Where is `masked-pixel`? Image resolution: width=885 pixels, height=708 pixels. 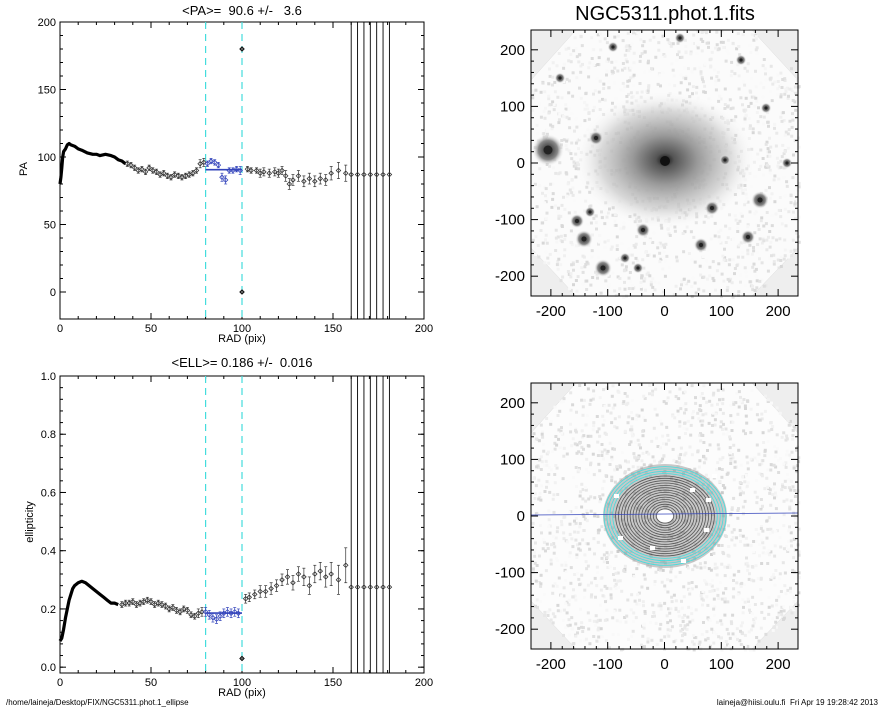 masked-pixel is located at coordinates (692, 490).